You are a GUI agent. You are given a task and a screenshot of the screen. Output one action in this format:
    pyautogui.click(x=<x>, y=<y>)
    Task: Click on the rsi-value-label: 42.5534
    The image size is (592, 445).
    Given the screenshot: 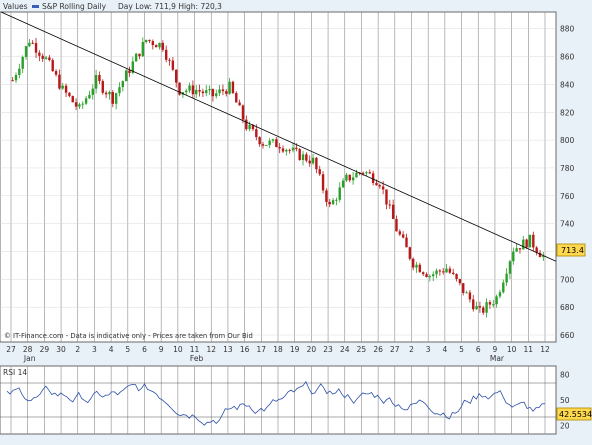 What is the action you would take?
    pyautogui.click(x=575, y=414)
    